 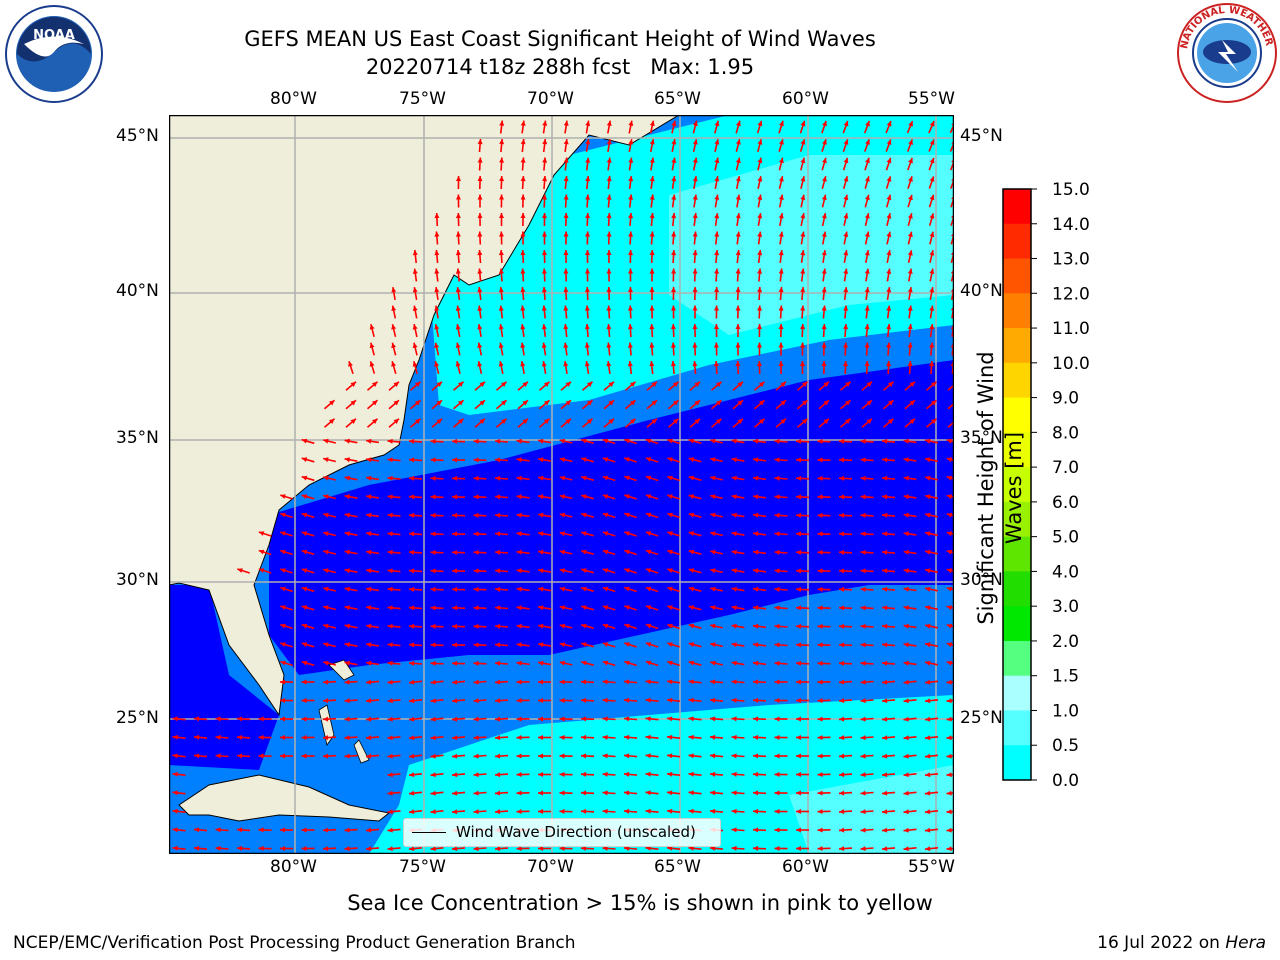 I want to click on lon-label: 75°W, so click(x=422, y=867).